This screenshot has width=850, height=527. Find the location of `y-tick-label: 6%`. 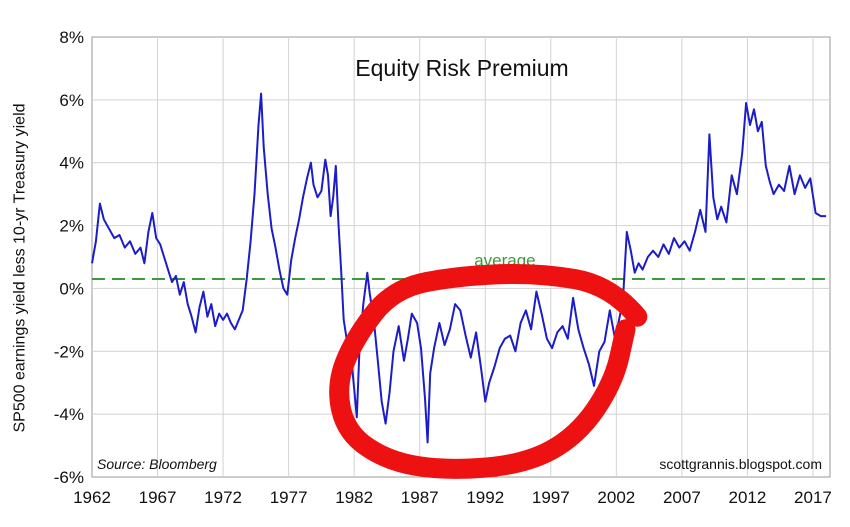

y-tick-label: 6% is located at coordinates (71, 100).